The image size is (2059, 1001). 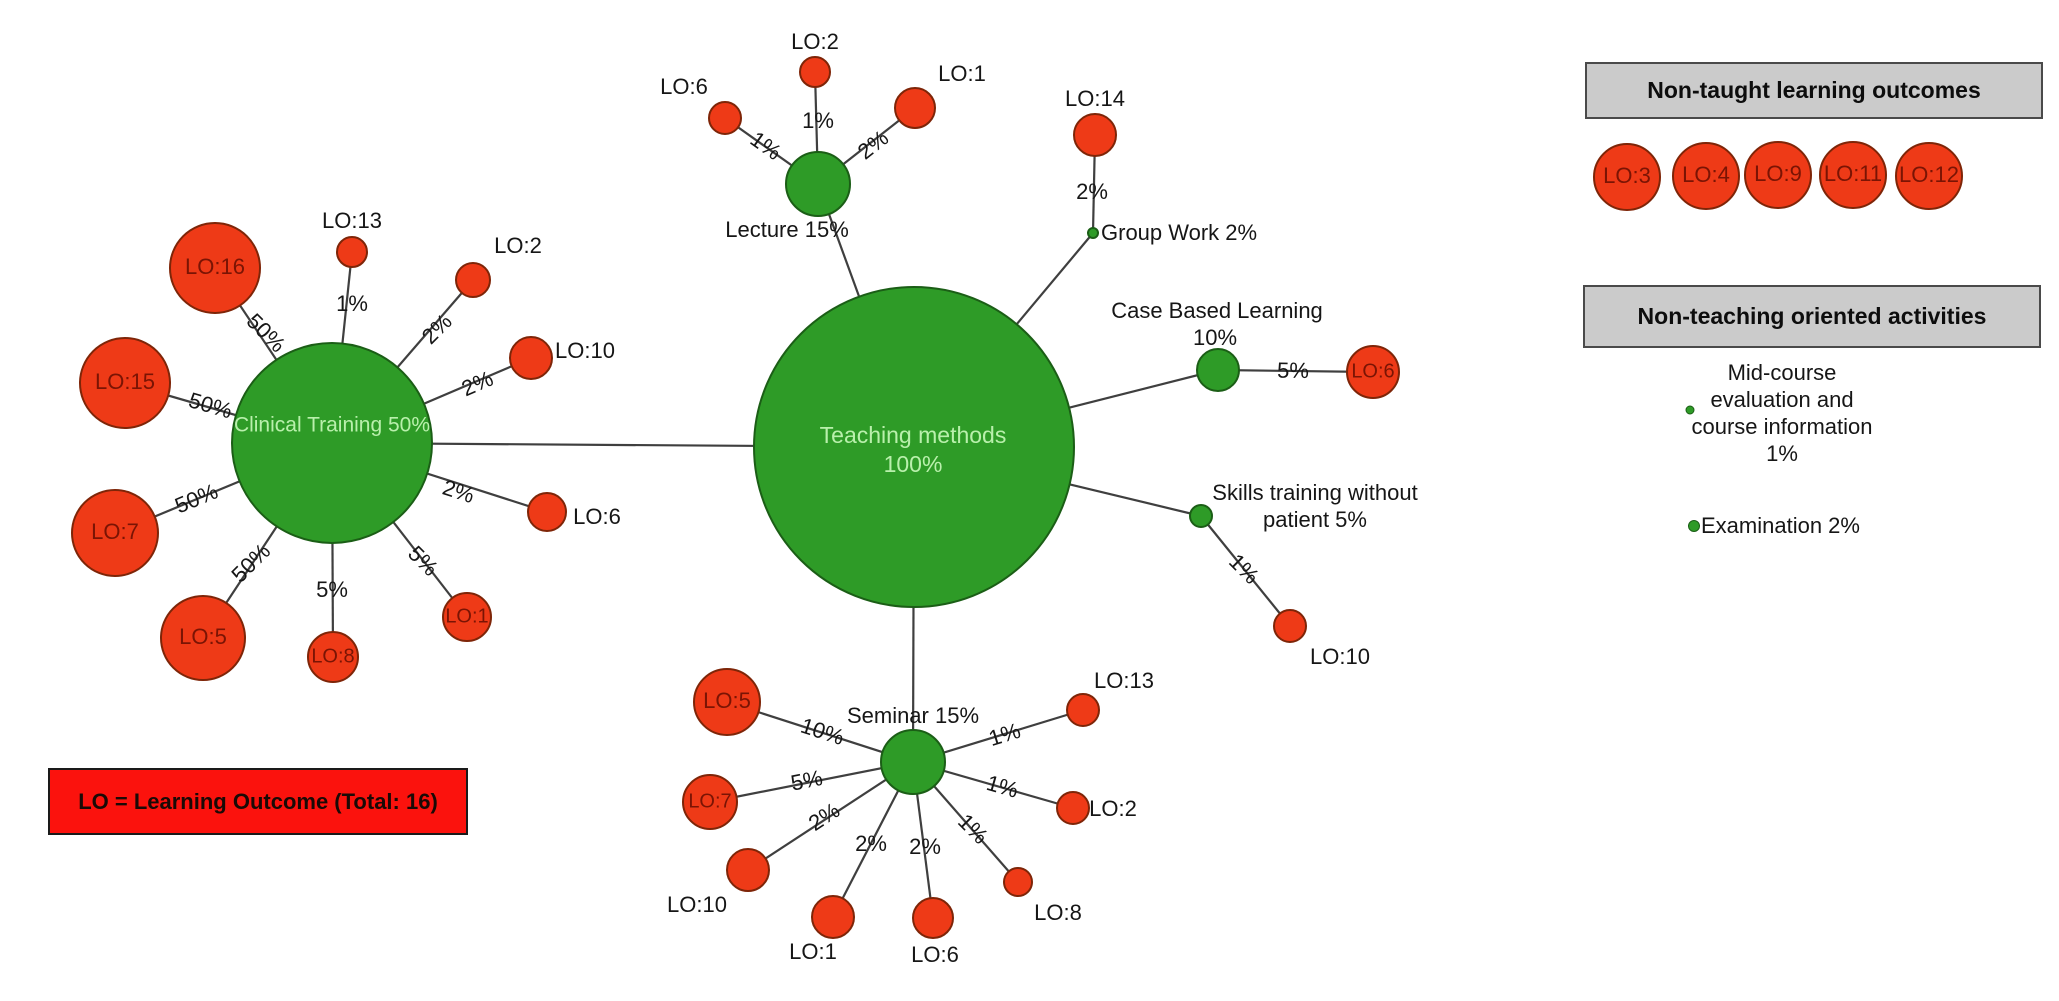 I want to click on outcome-label-lo14-groupwork: LO:14, so click(x=1095, y=98).